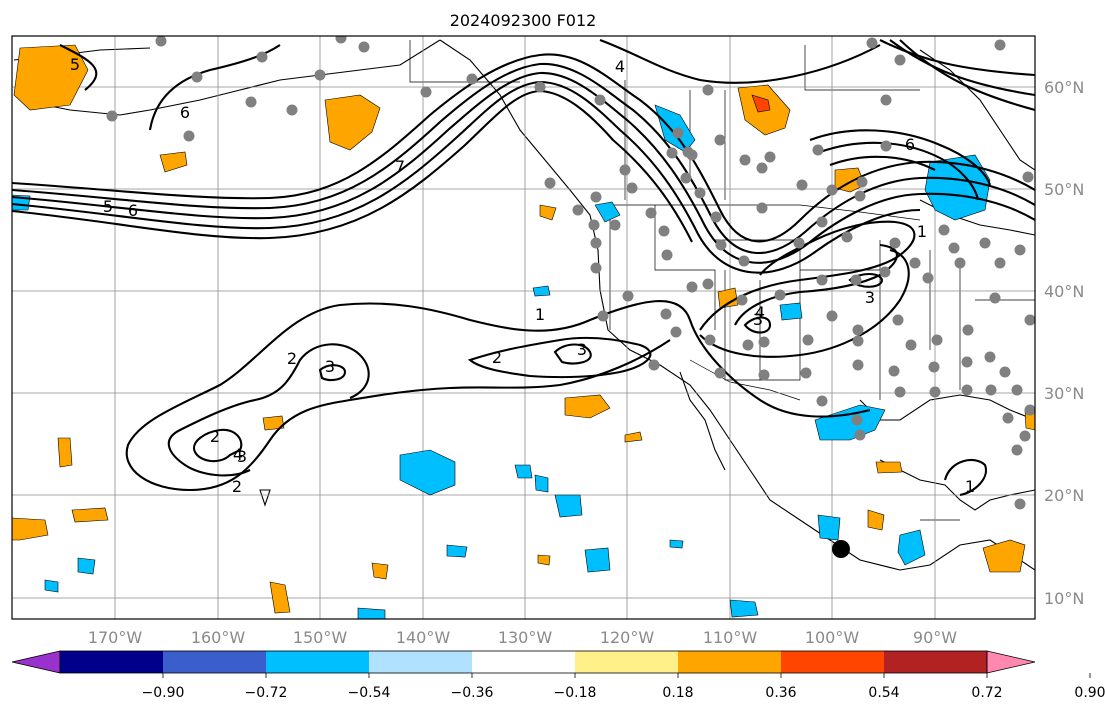 Image resolution: width=1105 pixels, height=712 pixels. What do you see at coordinates (780, 693) in the screenshot?
I see `colorbar-tick-label: 0.36` at bounding box center [780, 693].